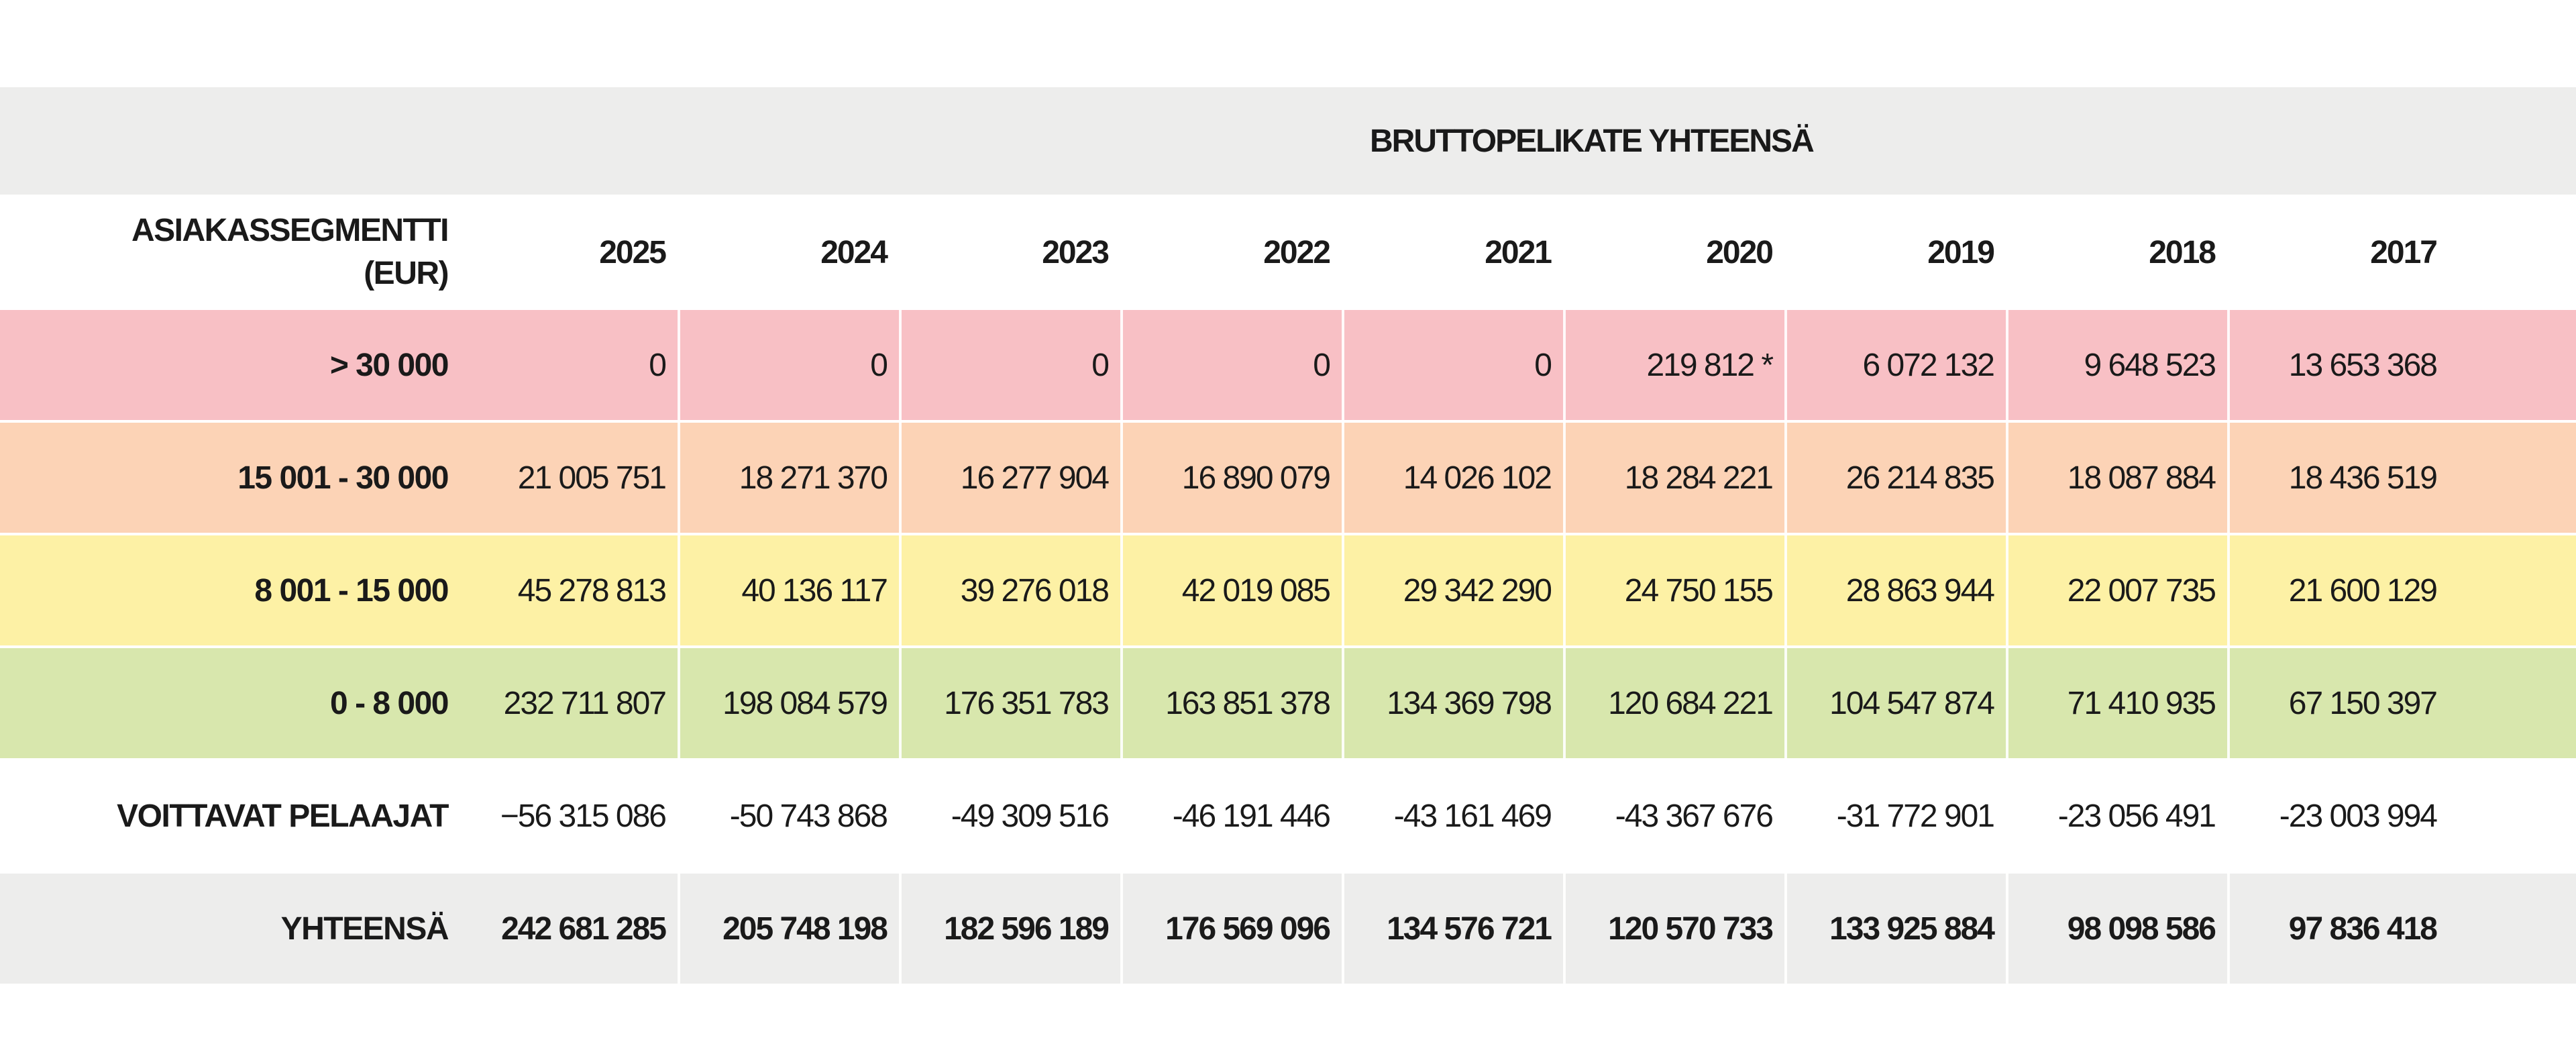  Describe the element at coordinates (788, 929) in the screenshot. I see `table-cell: 205 748 198` at that location.